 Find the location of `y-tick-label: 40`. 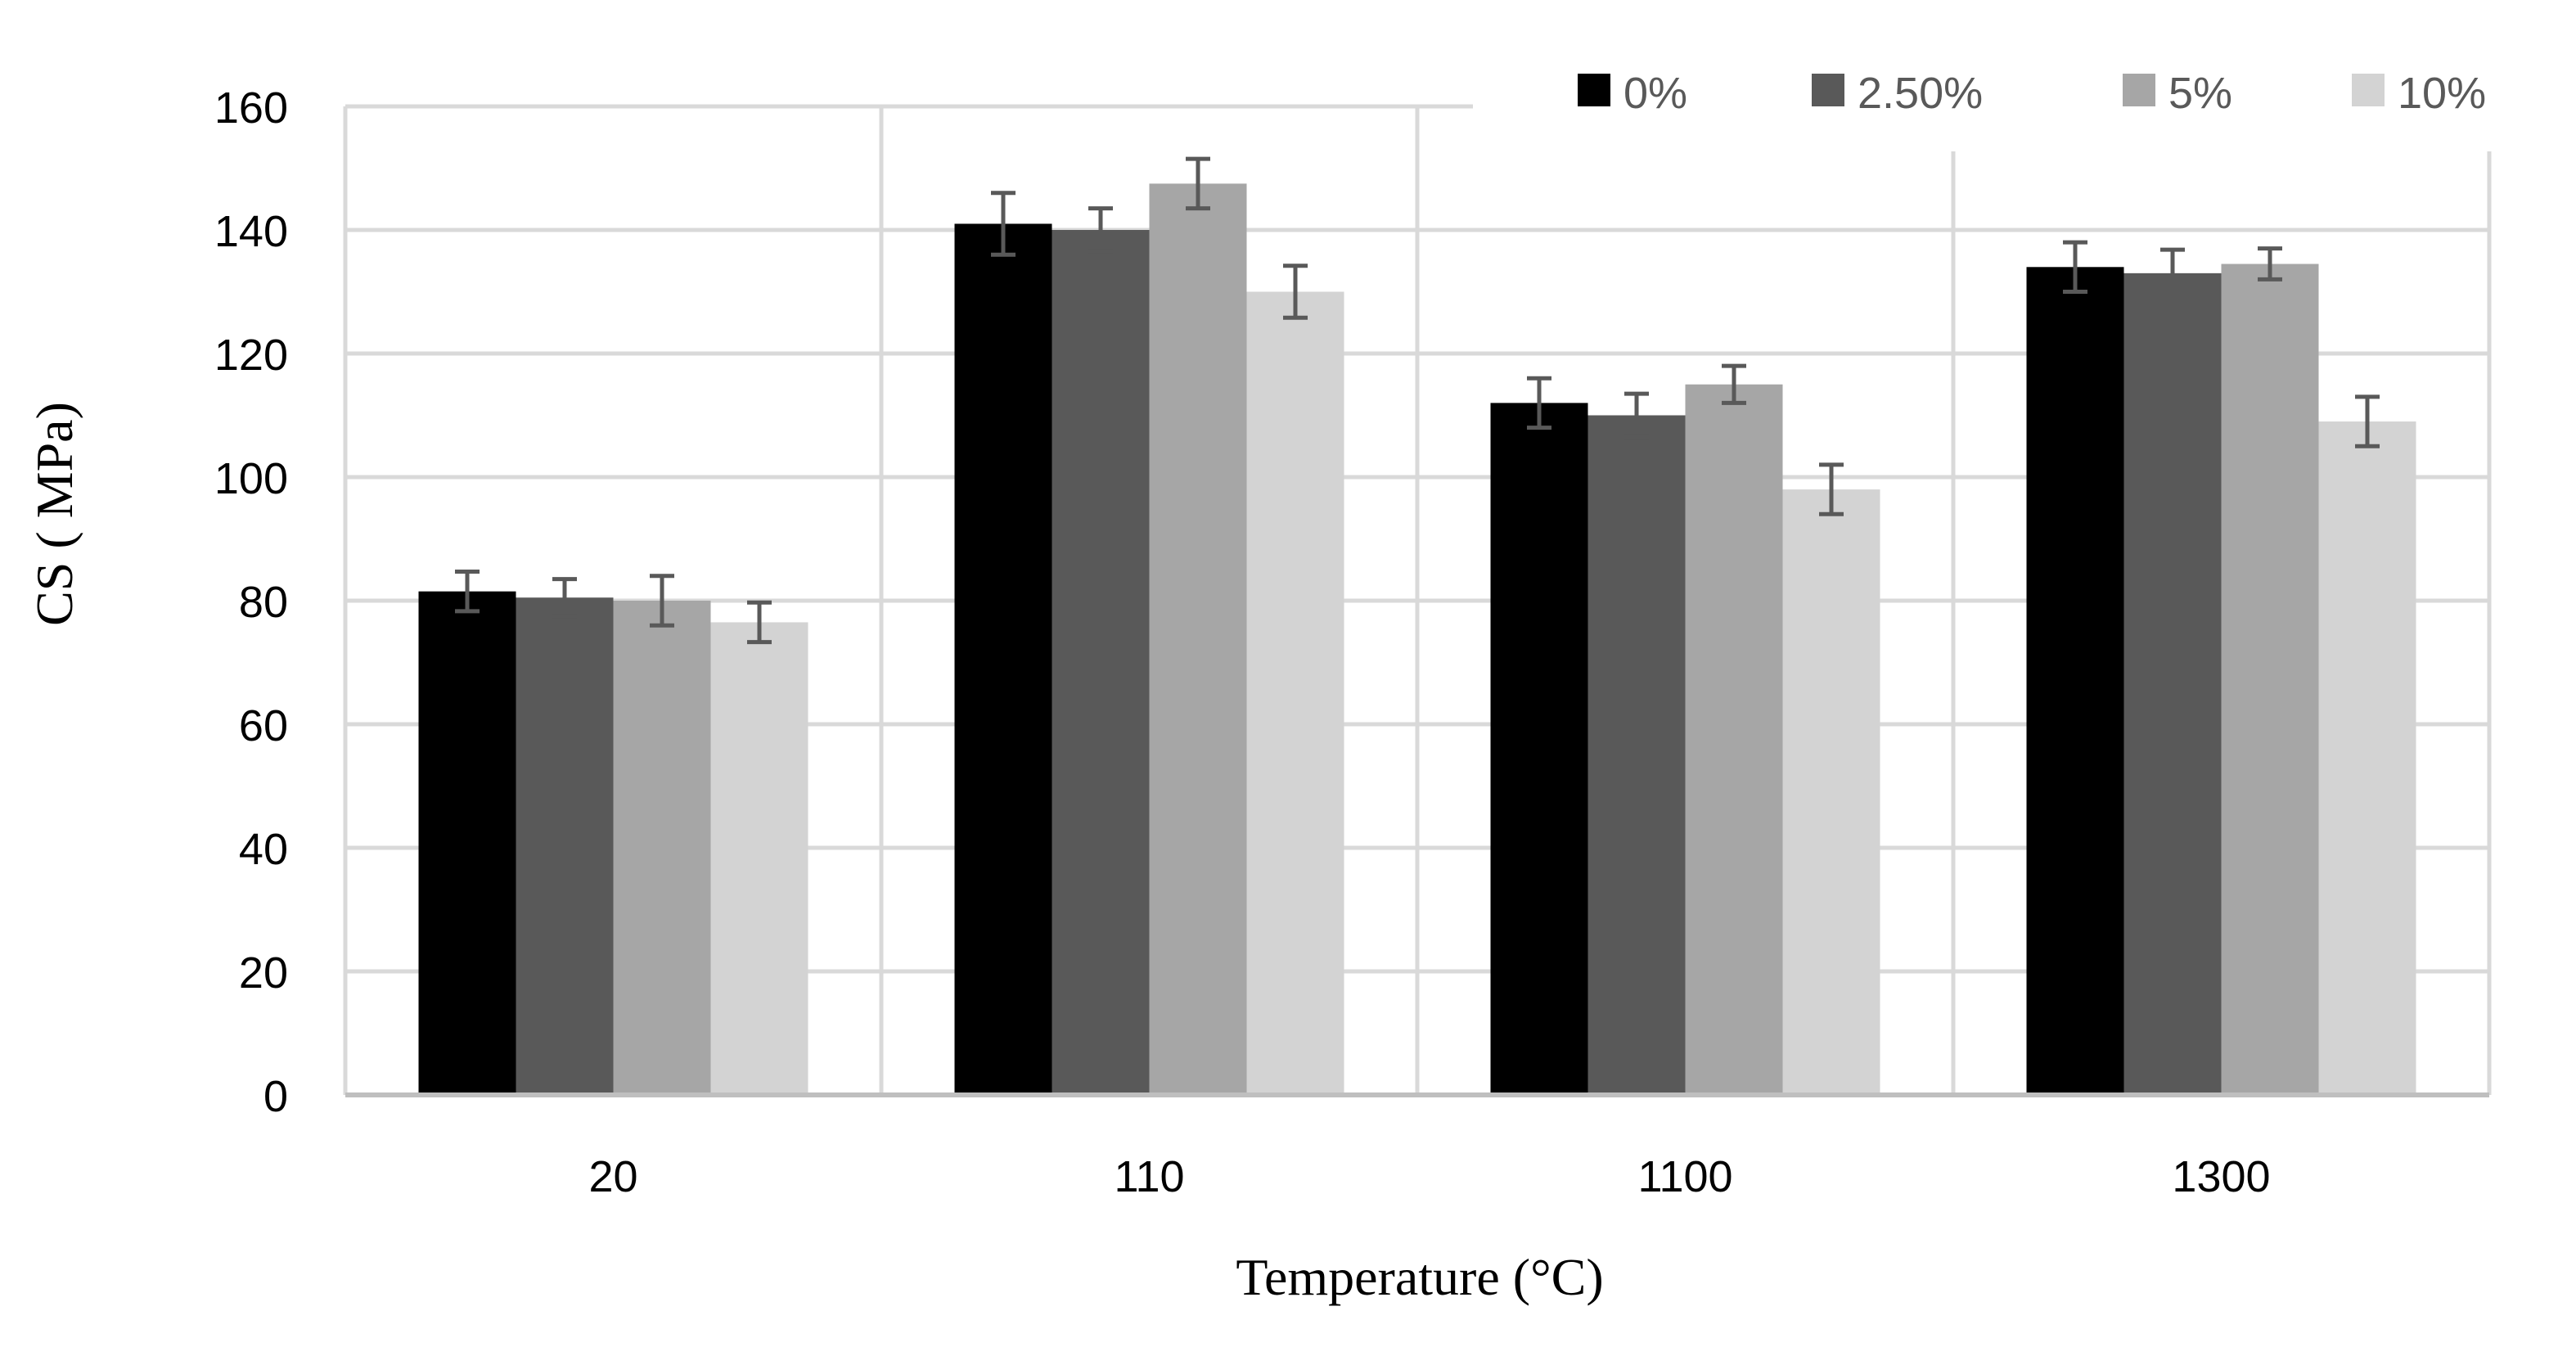

y-tick-label: 40 is located at coordinates (263, 849).